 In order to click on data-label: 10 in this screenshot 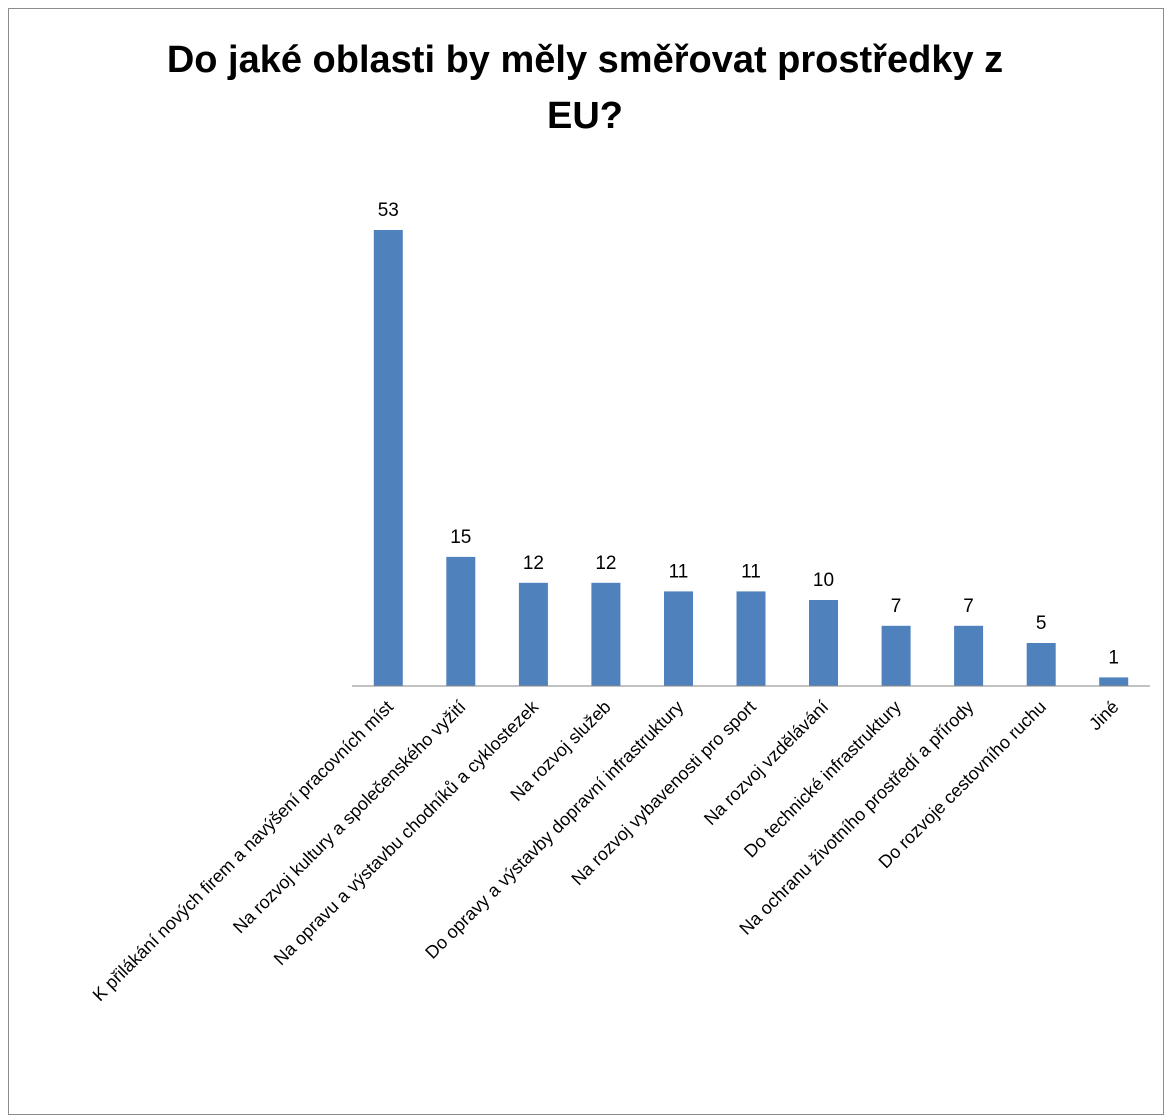, I will do `click(823, 580)`.